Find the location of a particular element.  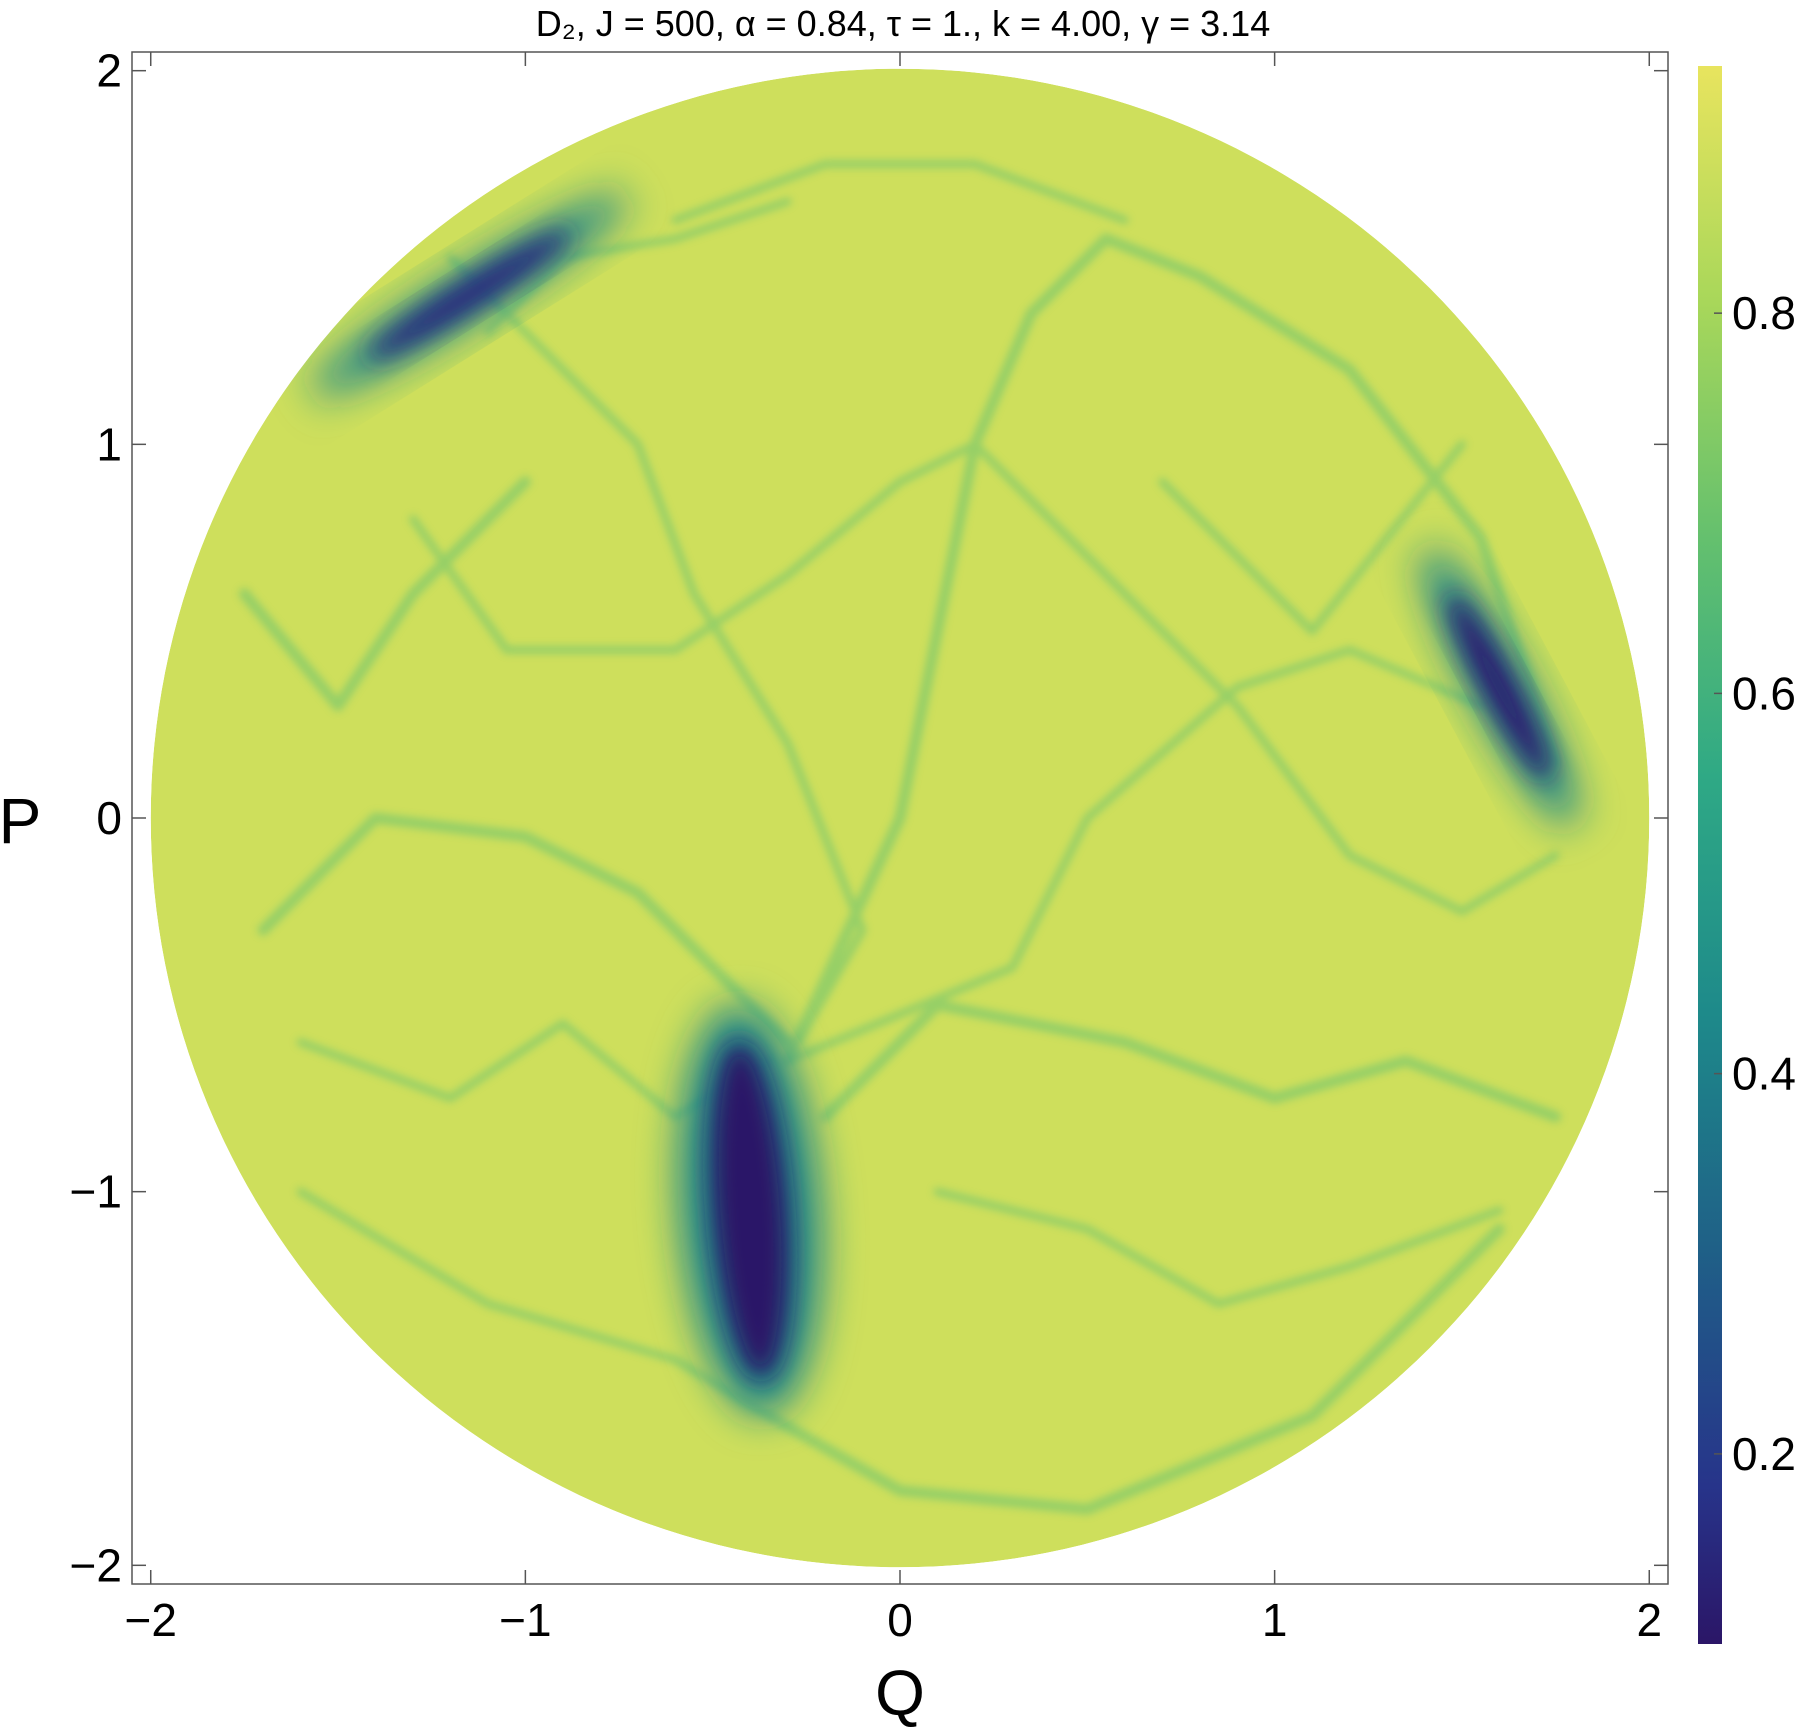

colorbar-bar is located at coordinates (1710, 855).